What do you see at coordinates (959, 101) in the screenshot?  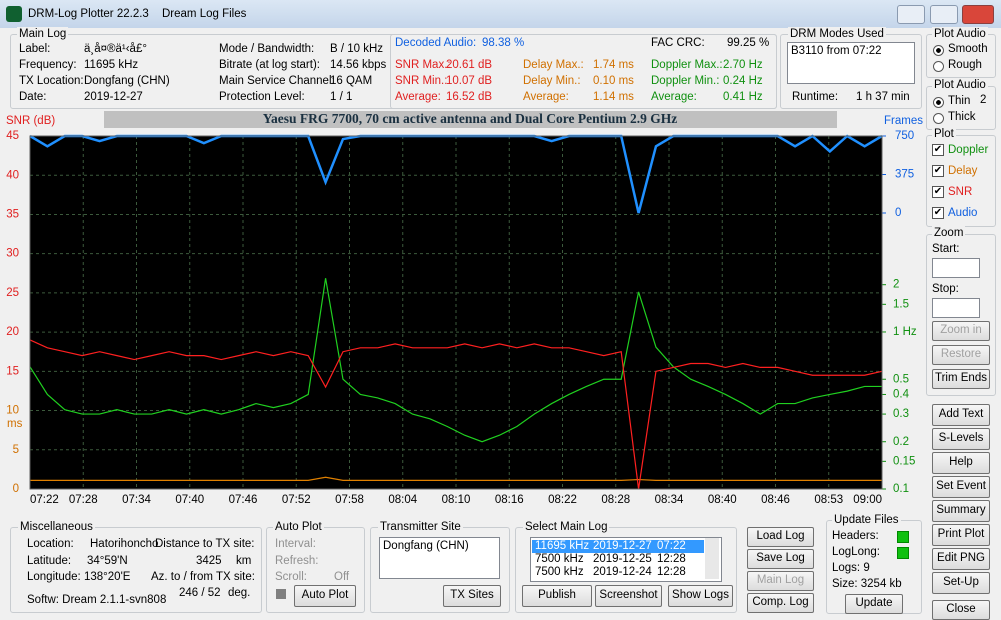 I see `label: Thin` at bounding box center [959, 101].